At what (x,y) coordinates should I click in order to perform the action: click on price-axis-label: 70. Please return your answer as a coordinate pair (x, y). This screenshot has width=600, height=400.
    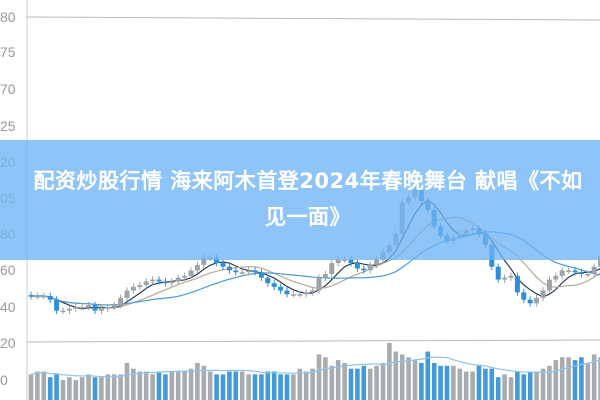
    Looking at the image, I should click on (8, 89).